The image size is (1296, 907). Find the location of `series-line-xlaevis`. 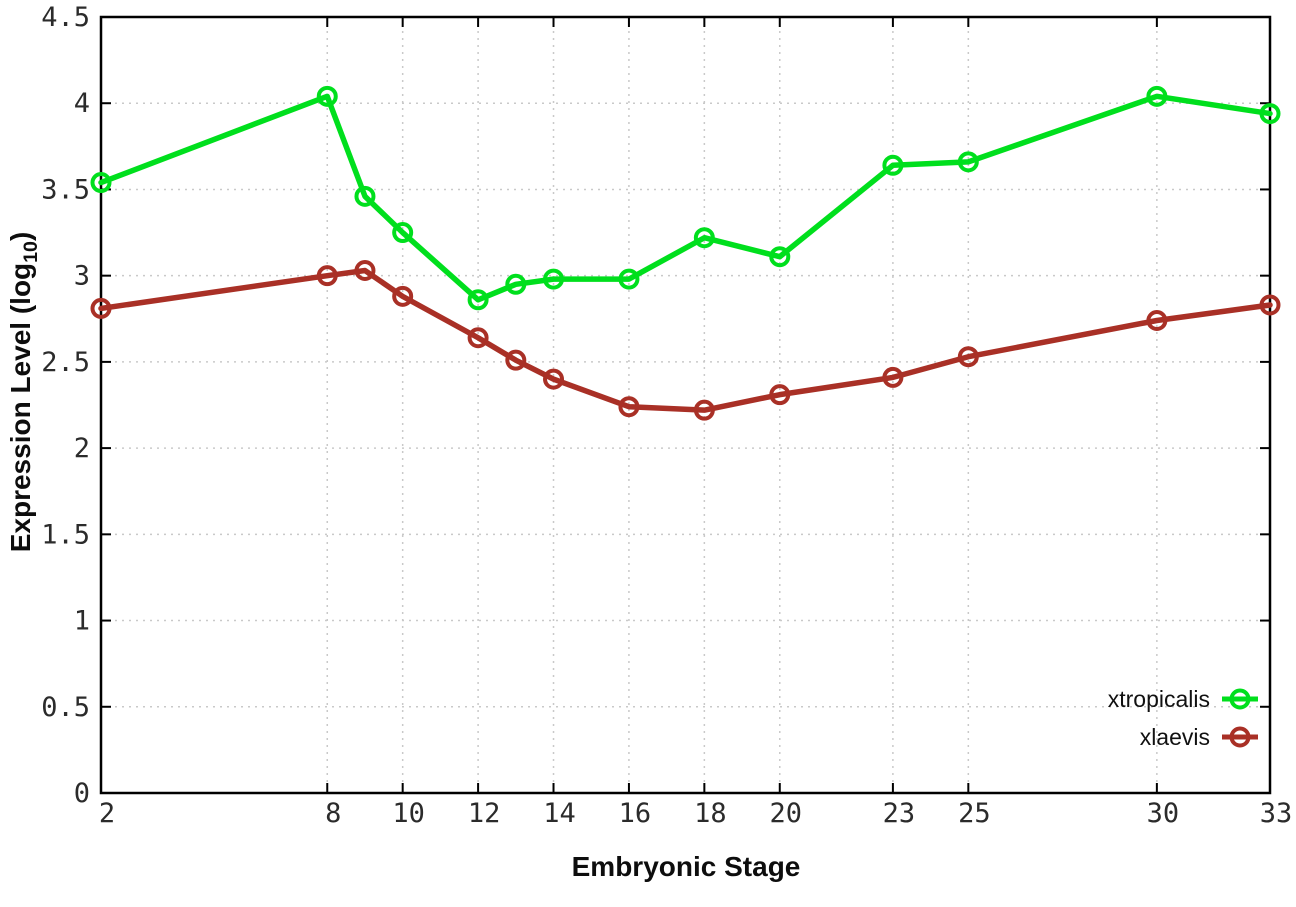

series-line-xlaevis is located at coordinates (685, 340).